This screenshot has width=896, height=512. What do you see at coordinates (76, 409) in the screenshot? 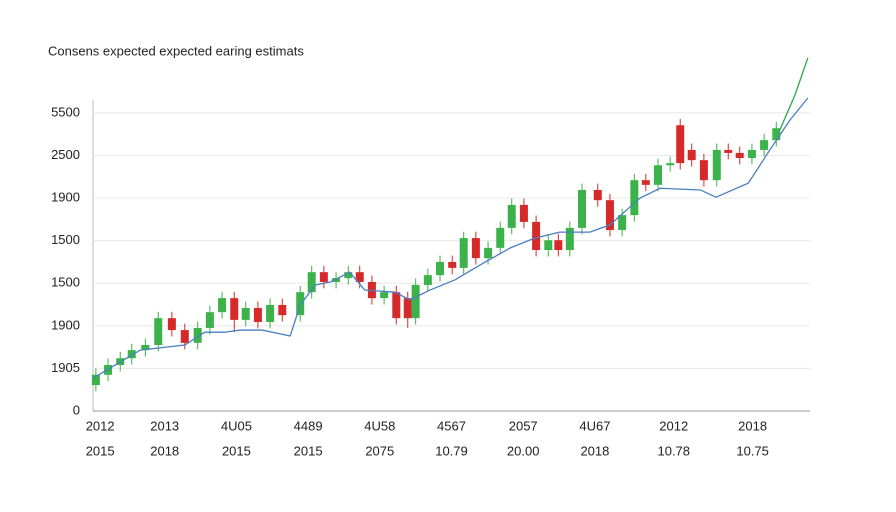
I see `y-tick-label: 0` at bounding box center [76, 409].